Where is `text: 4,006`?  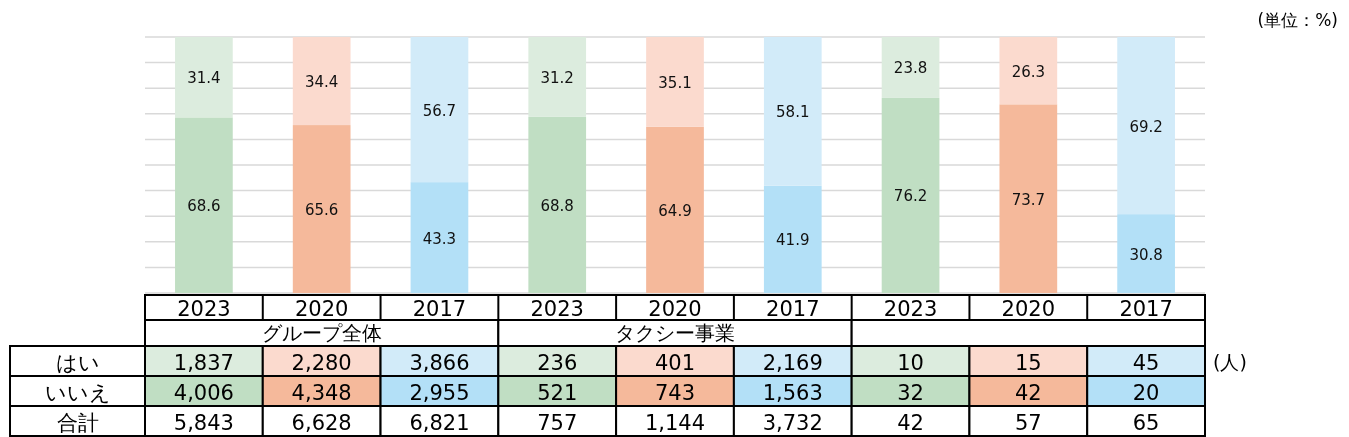 text: 4,006 is located at coordinates (203, 393).